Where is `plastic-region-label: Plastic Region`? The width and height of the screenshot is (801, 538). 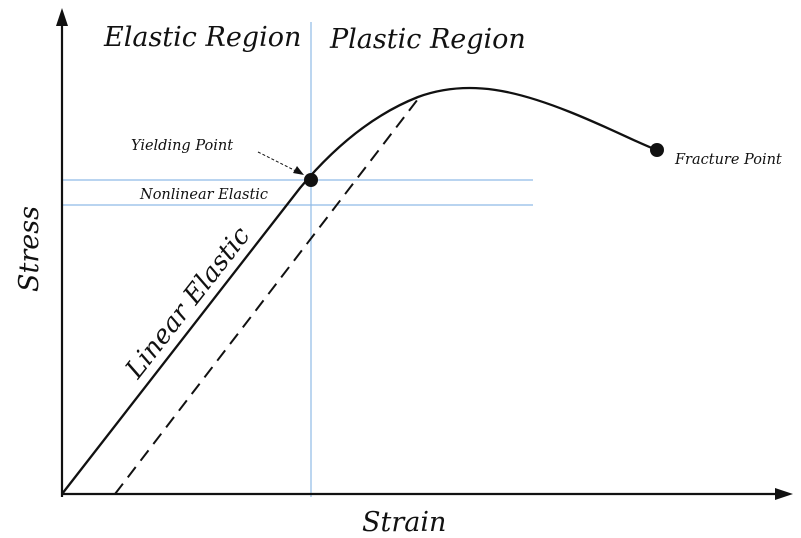
plastic-region-label: Plastic Region is located at coordinates (427, 39).